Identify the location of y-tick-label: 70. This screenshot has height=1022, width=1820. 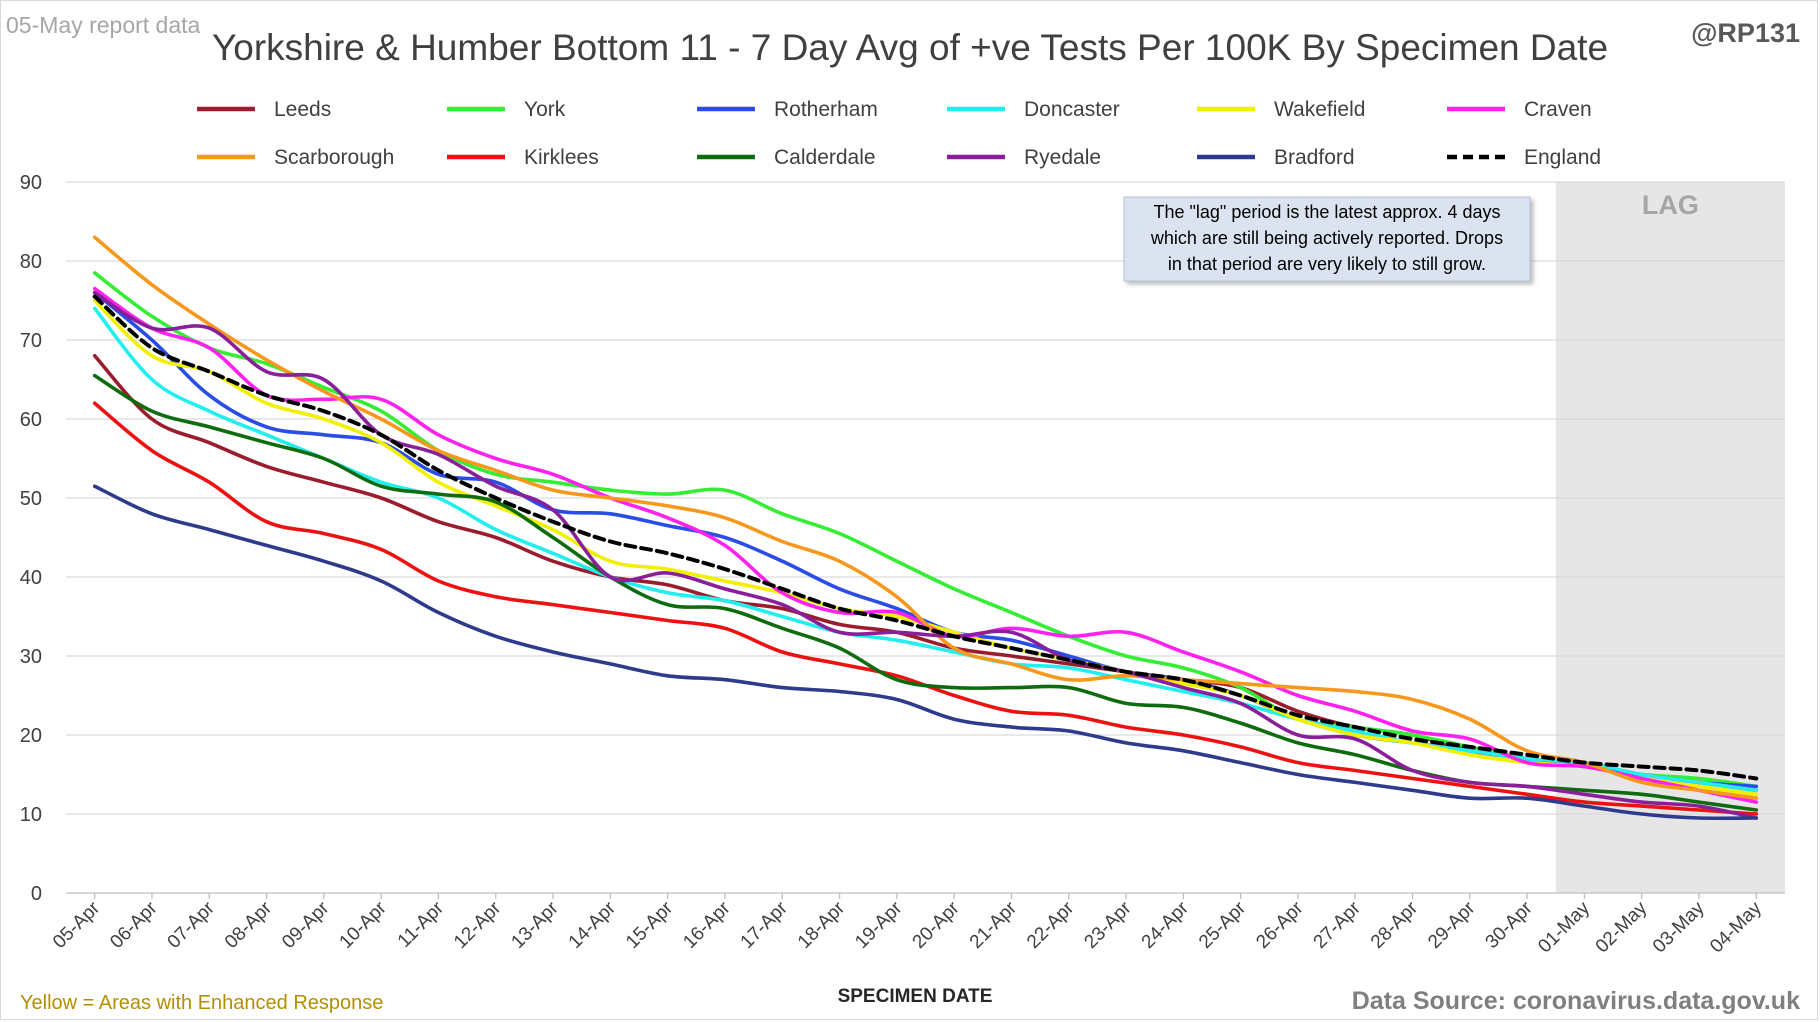
(31, 341).